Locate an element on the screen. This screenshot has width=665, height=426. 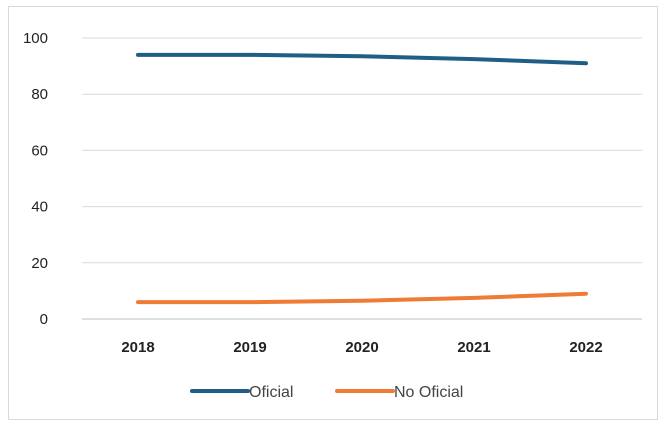
x-tick-label: 2022 is located at coordinates (585, 347).